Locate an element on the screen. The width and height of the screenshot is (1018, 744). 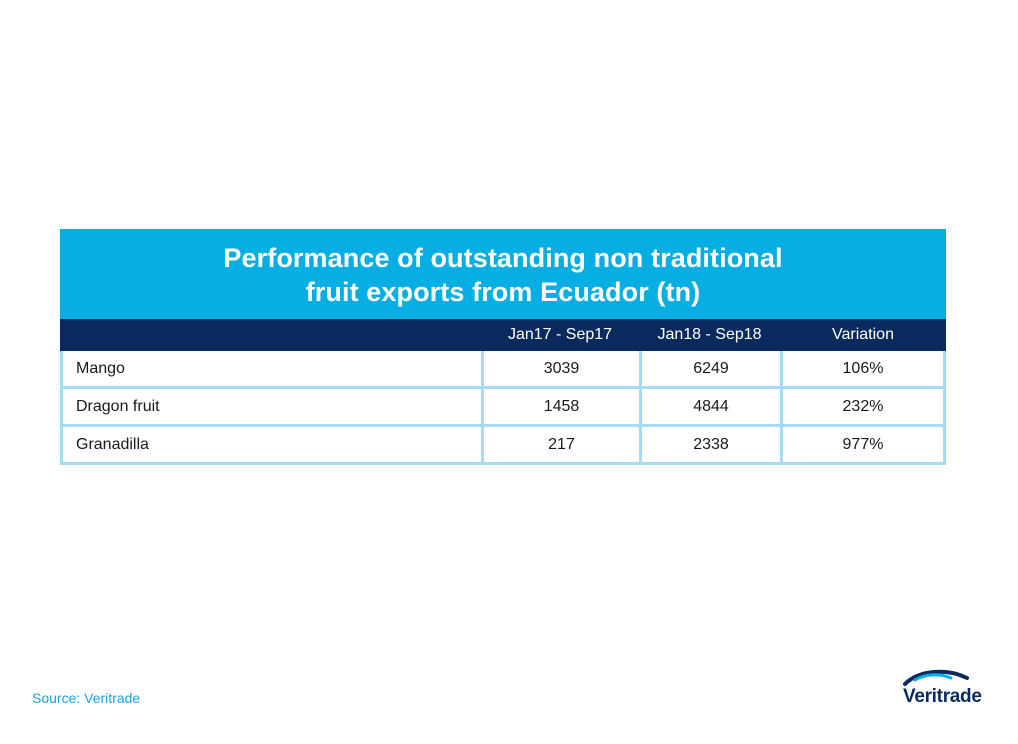
cell-jan17-sep17: 217 is located at coordinates (560, 444).